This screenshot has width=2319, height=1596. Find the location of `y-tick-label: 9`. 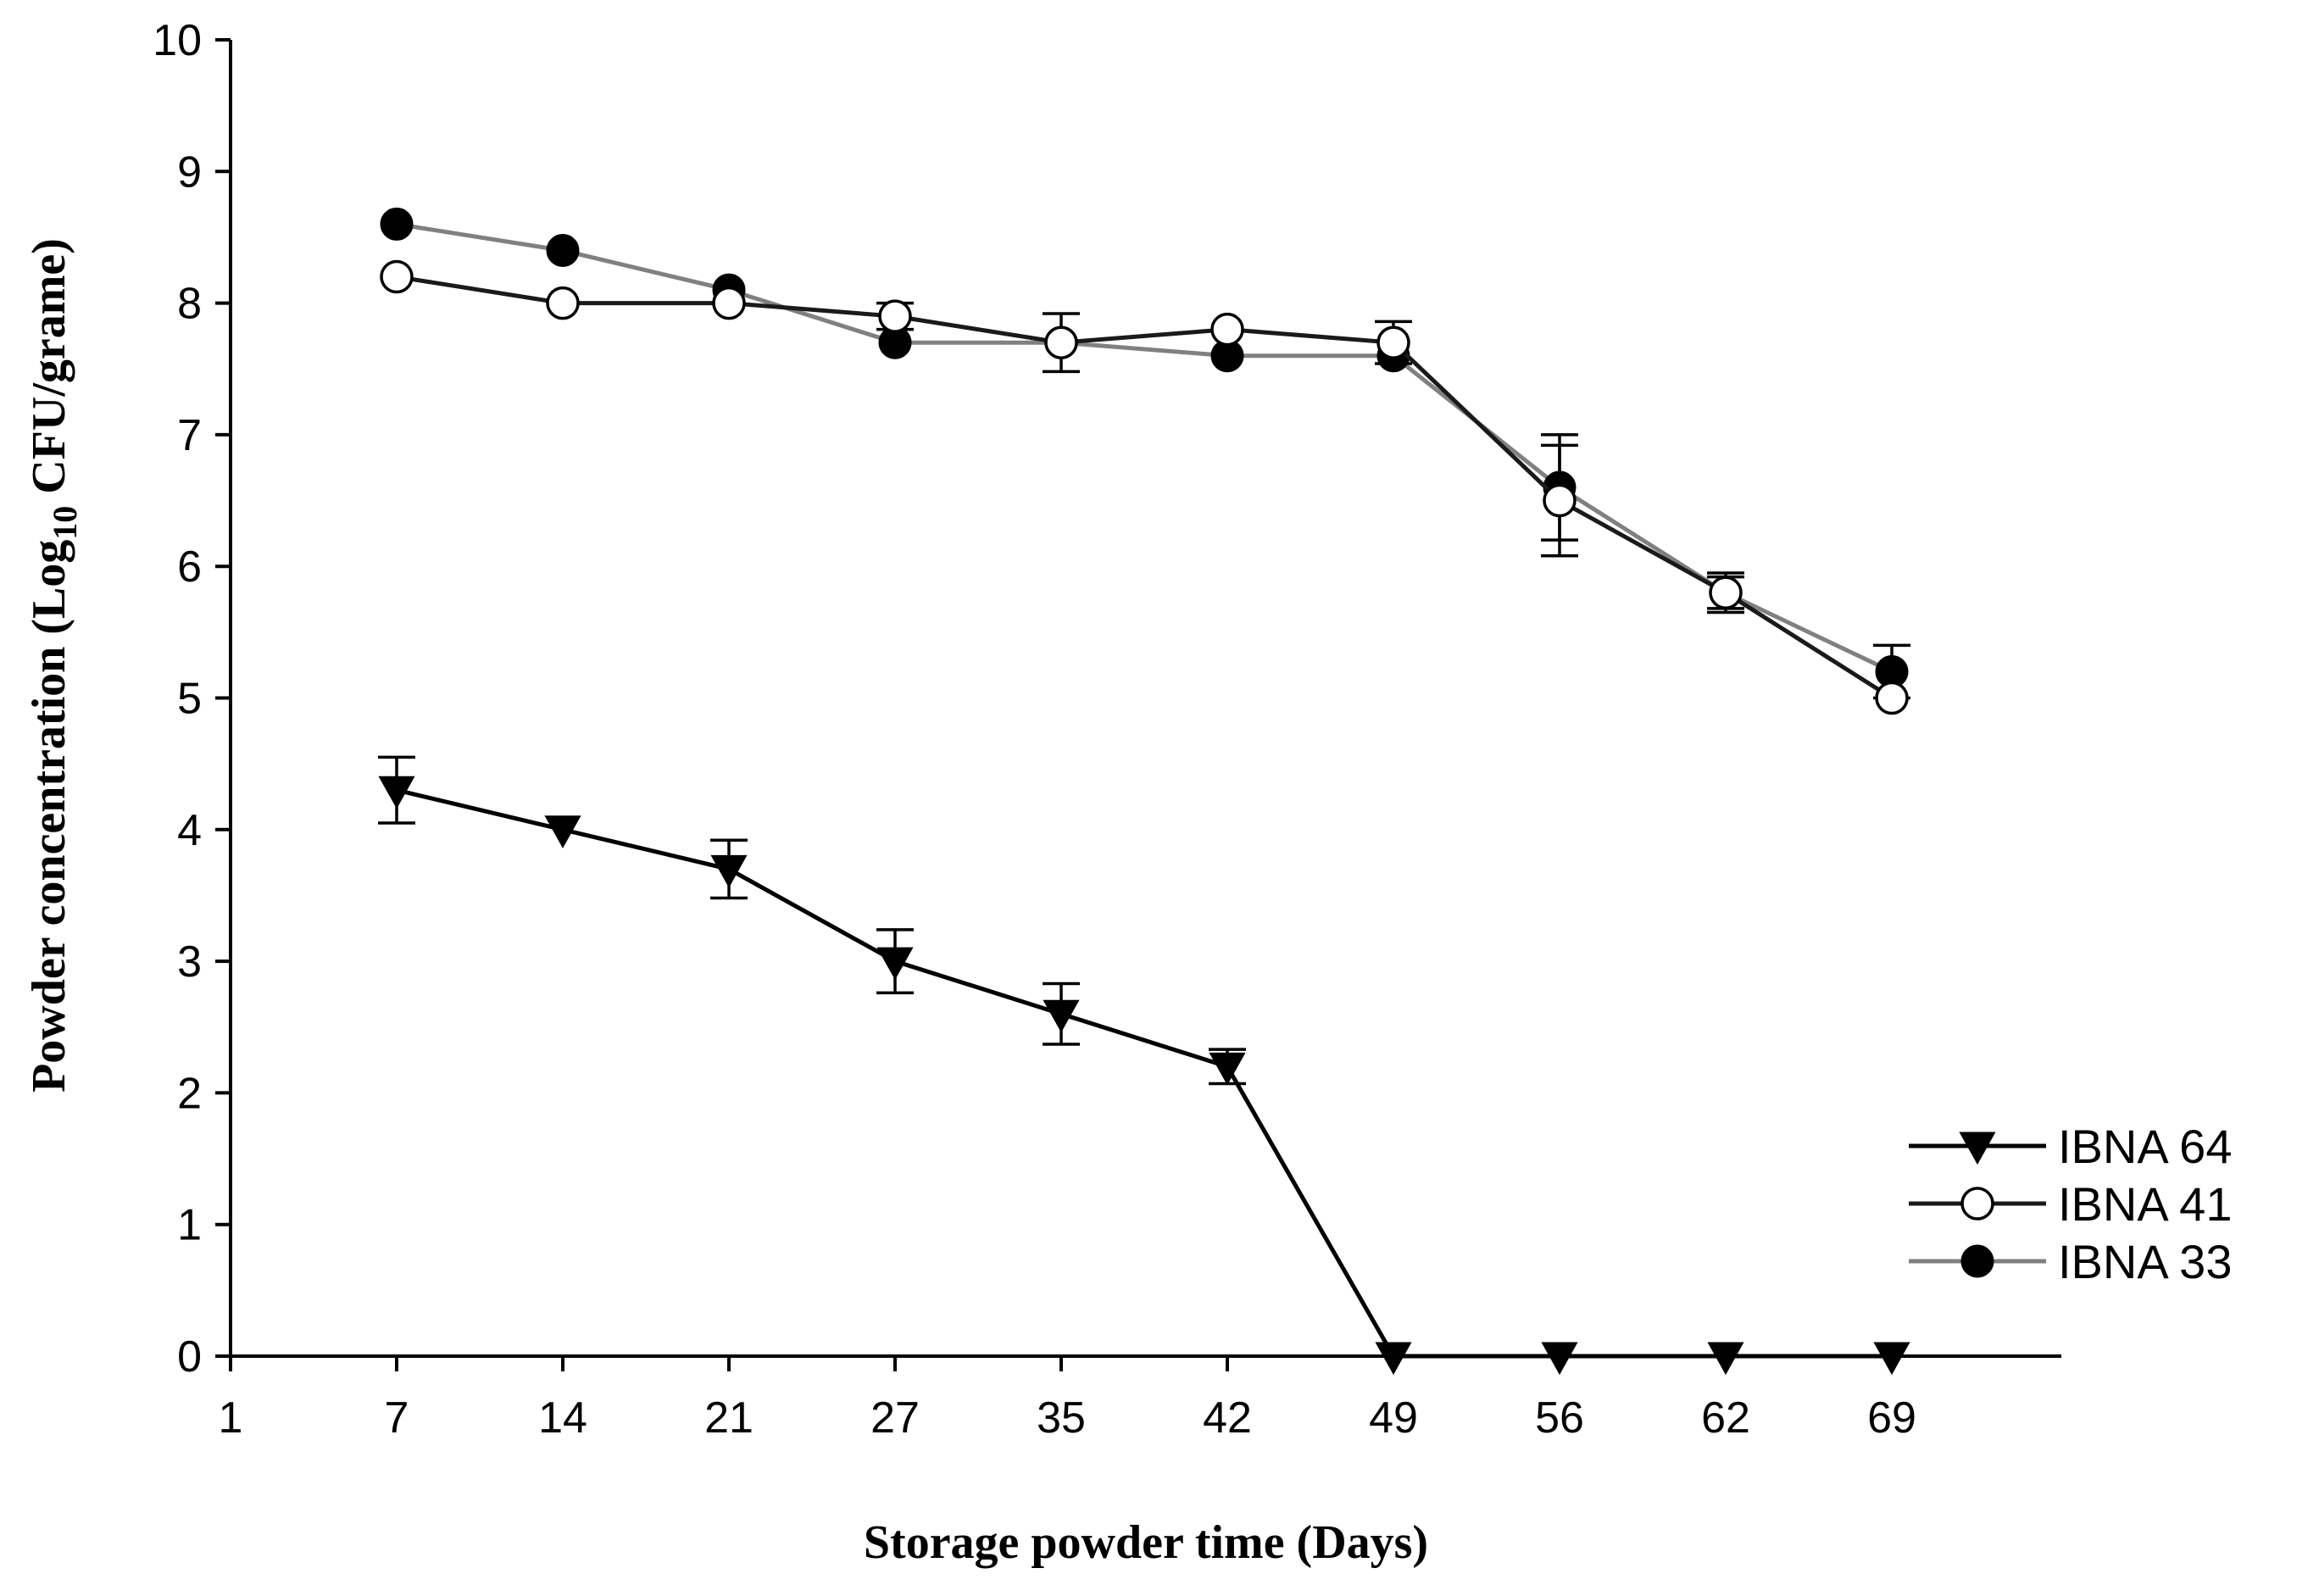

y-tick-label: 9 is located at coordinates (189, 172).